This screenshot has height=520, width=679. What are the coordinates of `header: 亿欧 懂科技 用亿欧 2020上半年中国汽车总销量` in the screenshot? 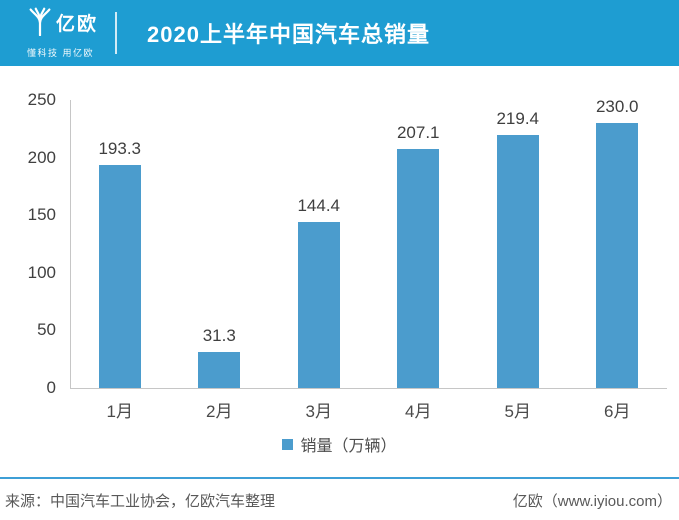 It's located at (339, 33).